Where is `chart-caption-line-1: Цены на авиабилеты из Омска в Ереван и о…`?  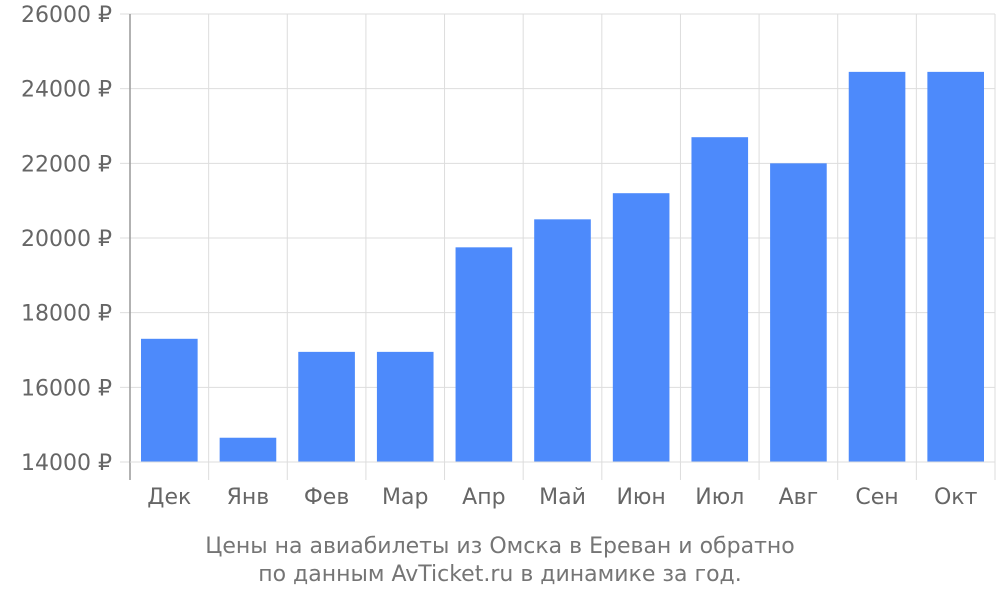 chart-caption-line-1: Цены на авиабилеты из Омска в Ереван и о… is located at coordinates (500, 546).